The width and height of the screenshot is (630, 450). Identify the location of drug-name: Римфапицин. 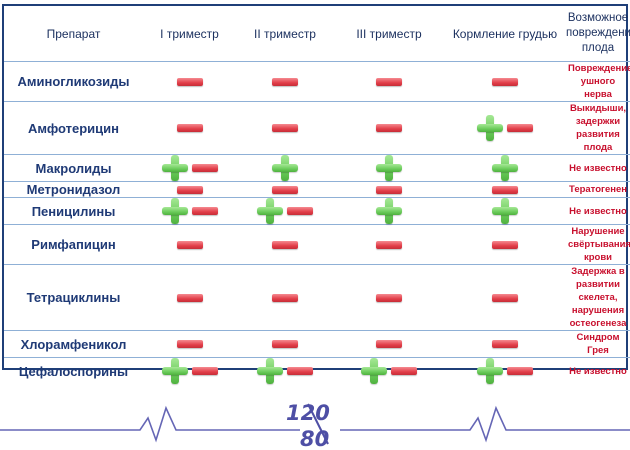
(73, 244).